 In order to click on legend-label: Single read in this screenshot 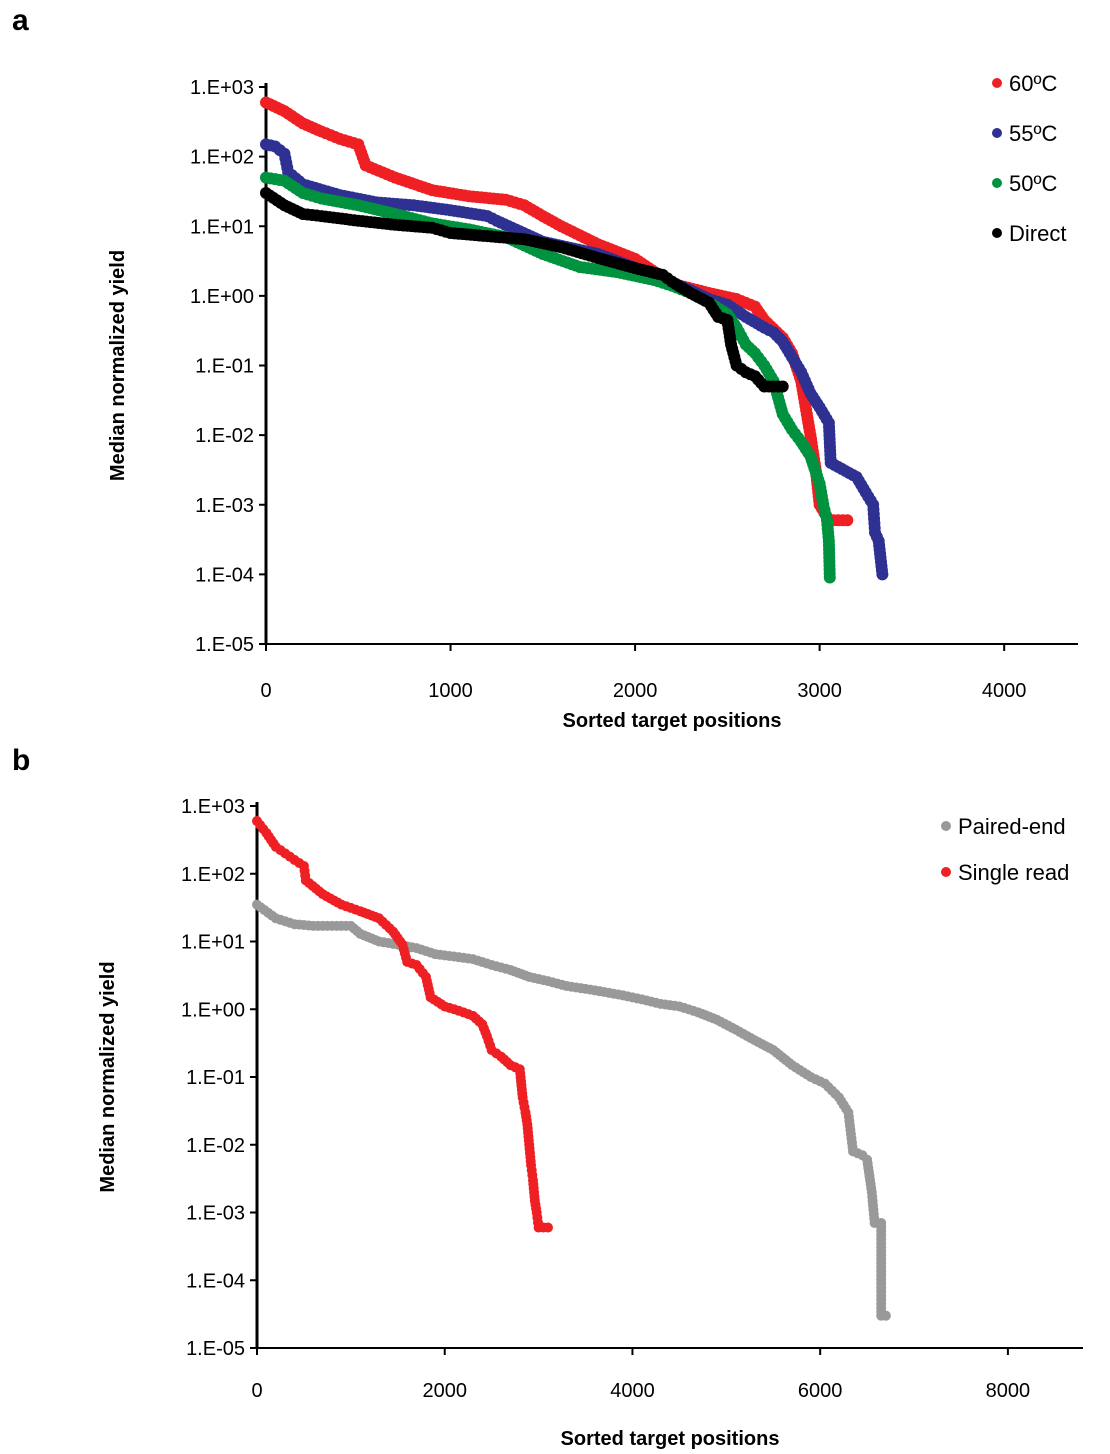, I will do `click(1013, 872)`.